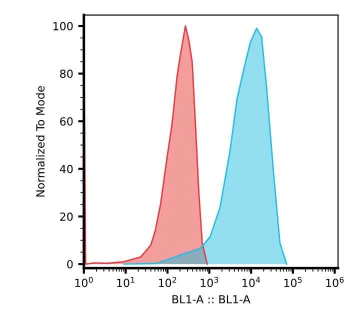 Image resolution: width=360 pixels, height=327 pixels. What do you see at coordinates (335, 282) in the screenshot?
I see `x-tick-label: 10$^{6}$` at bounding box center [335, 282].